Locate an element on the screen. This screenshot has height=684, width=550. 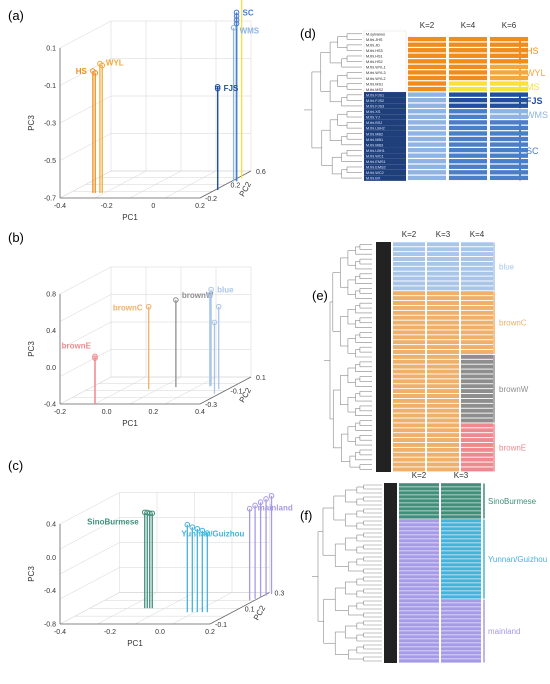
group-label-SC: SC is located at coordinates (532, 151).